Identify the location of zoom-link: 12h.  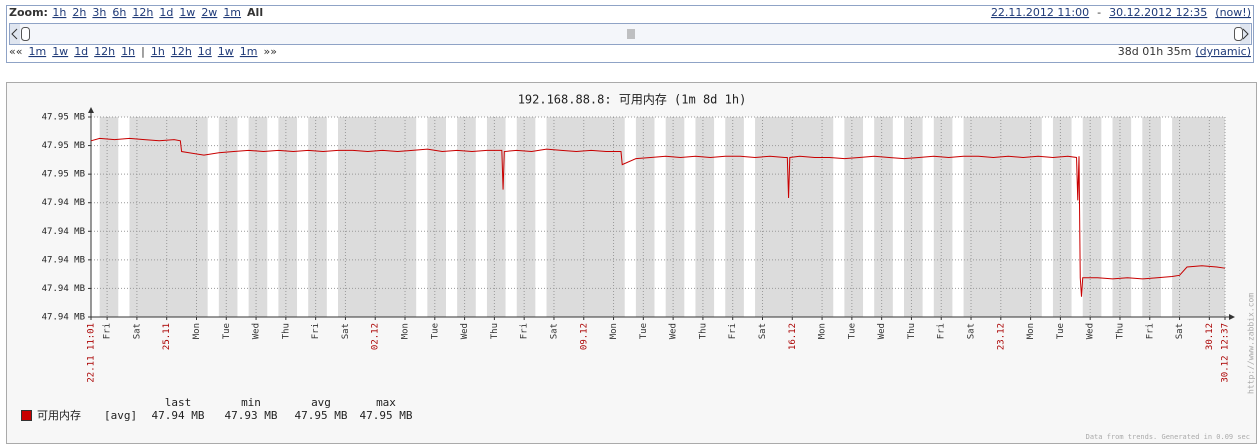
(142, 12).